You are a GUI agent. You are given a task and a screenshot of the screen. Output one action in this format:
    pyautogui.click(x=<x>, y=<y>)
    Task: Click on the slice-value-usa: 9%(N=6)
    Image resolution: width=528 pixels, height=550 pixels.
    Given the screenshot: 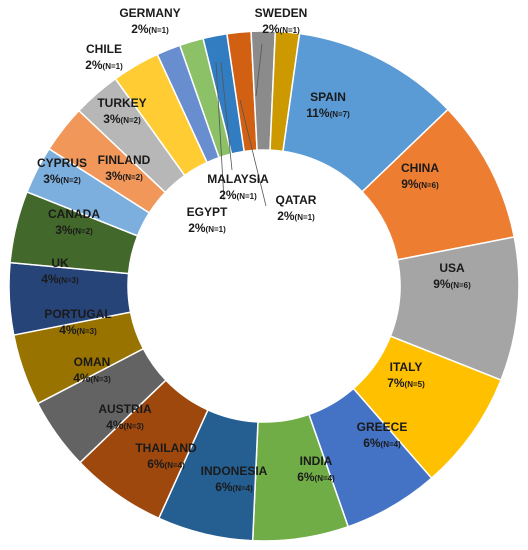 What is the action you would take?
    pyautogui.click(x=452, y=284)
    